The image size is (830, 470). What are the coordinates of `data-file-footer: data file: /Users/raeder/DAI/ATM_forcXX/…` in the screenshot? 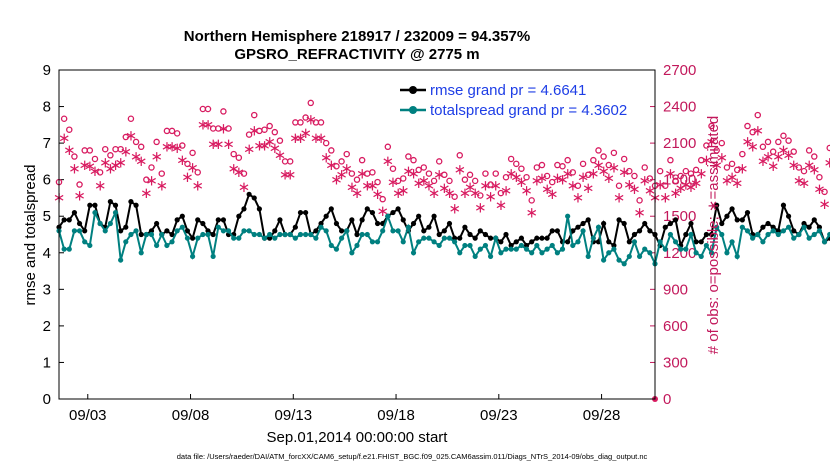 It's located at (412, 456).